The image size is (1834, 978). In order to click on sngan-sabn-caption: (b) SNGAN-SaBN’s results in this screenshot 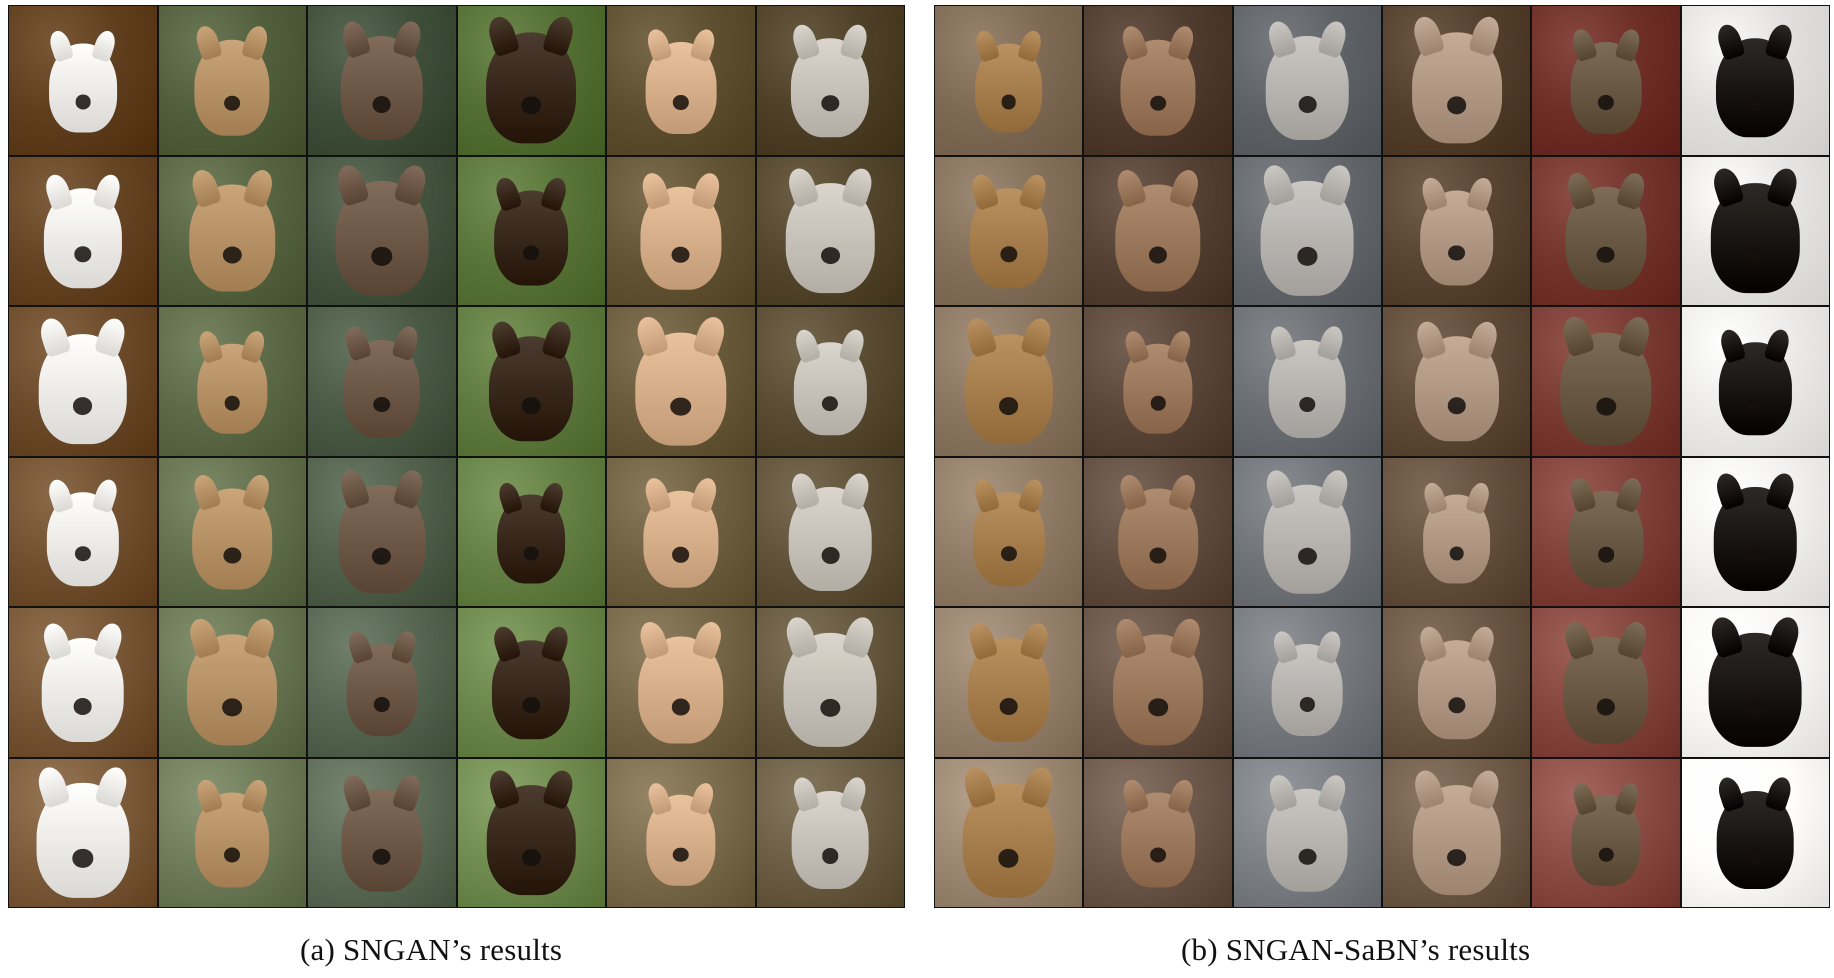, I will do `click(1356, 949)`.